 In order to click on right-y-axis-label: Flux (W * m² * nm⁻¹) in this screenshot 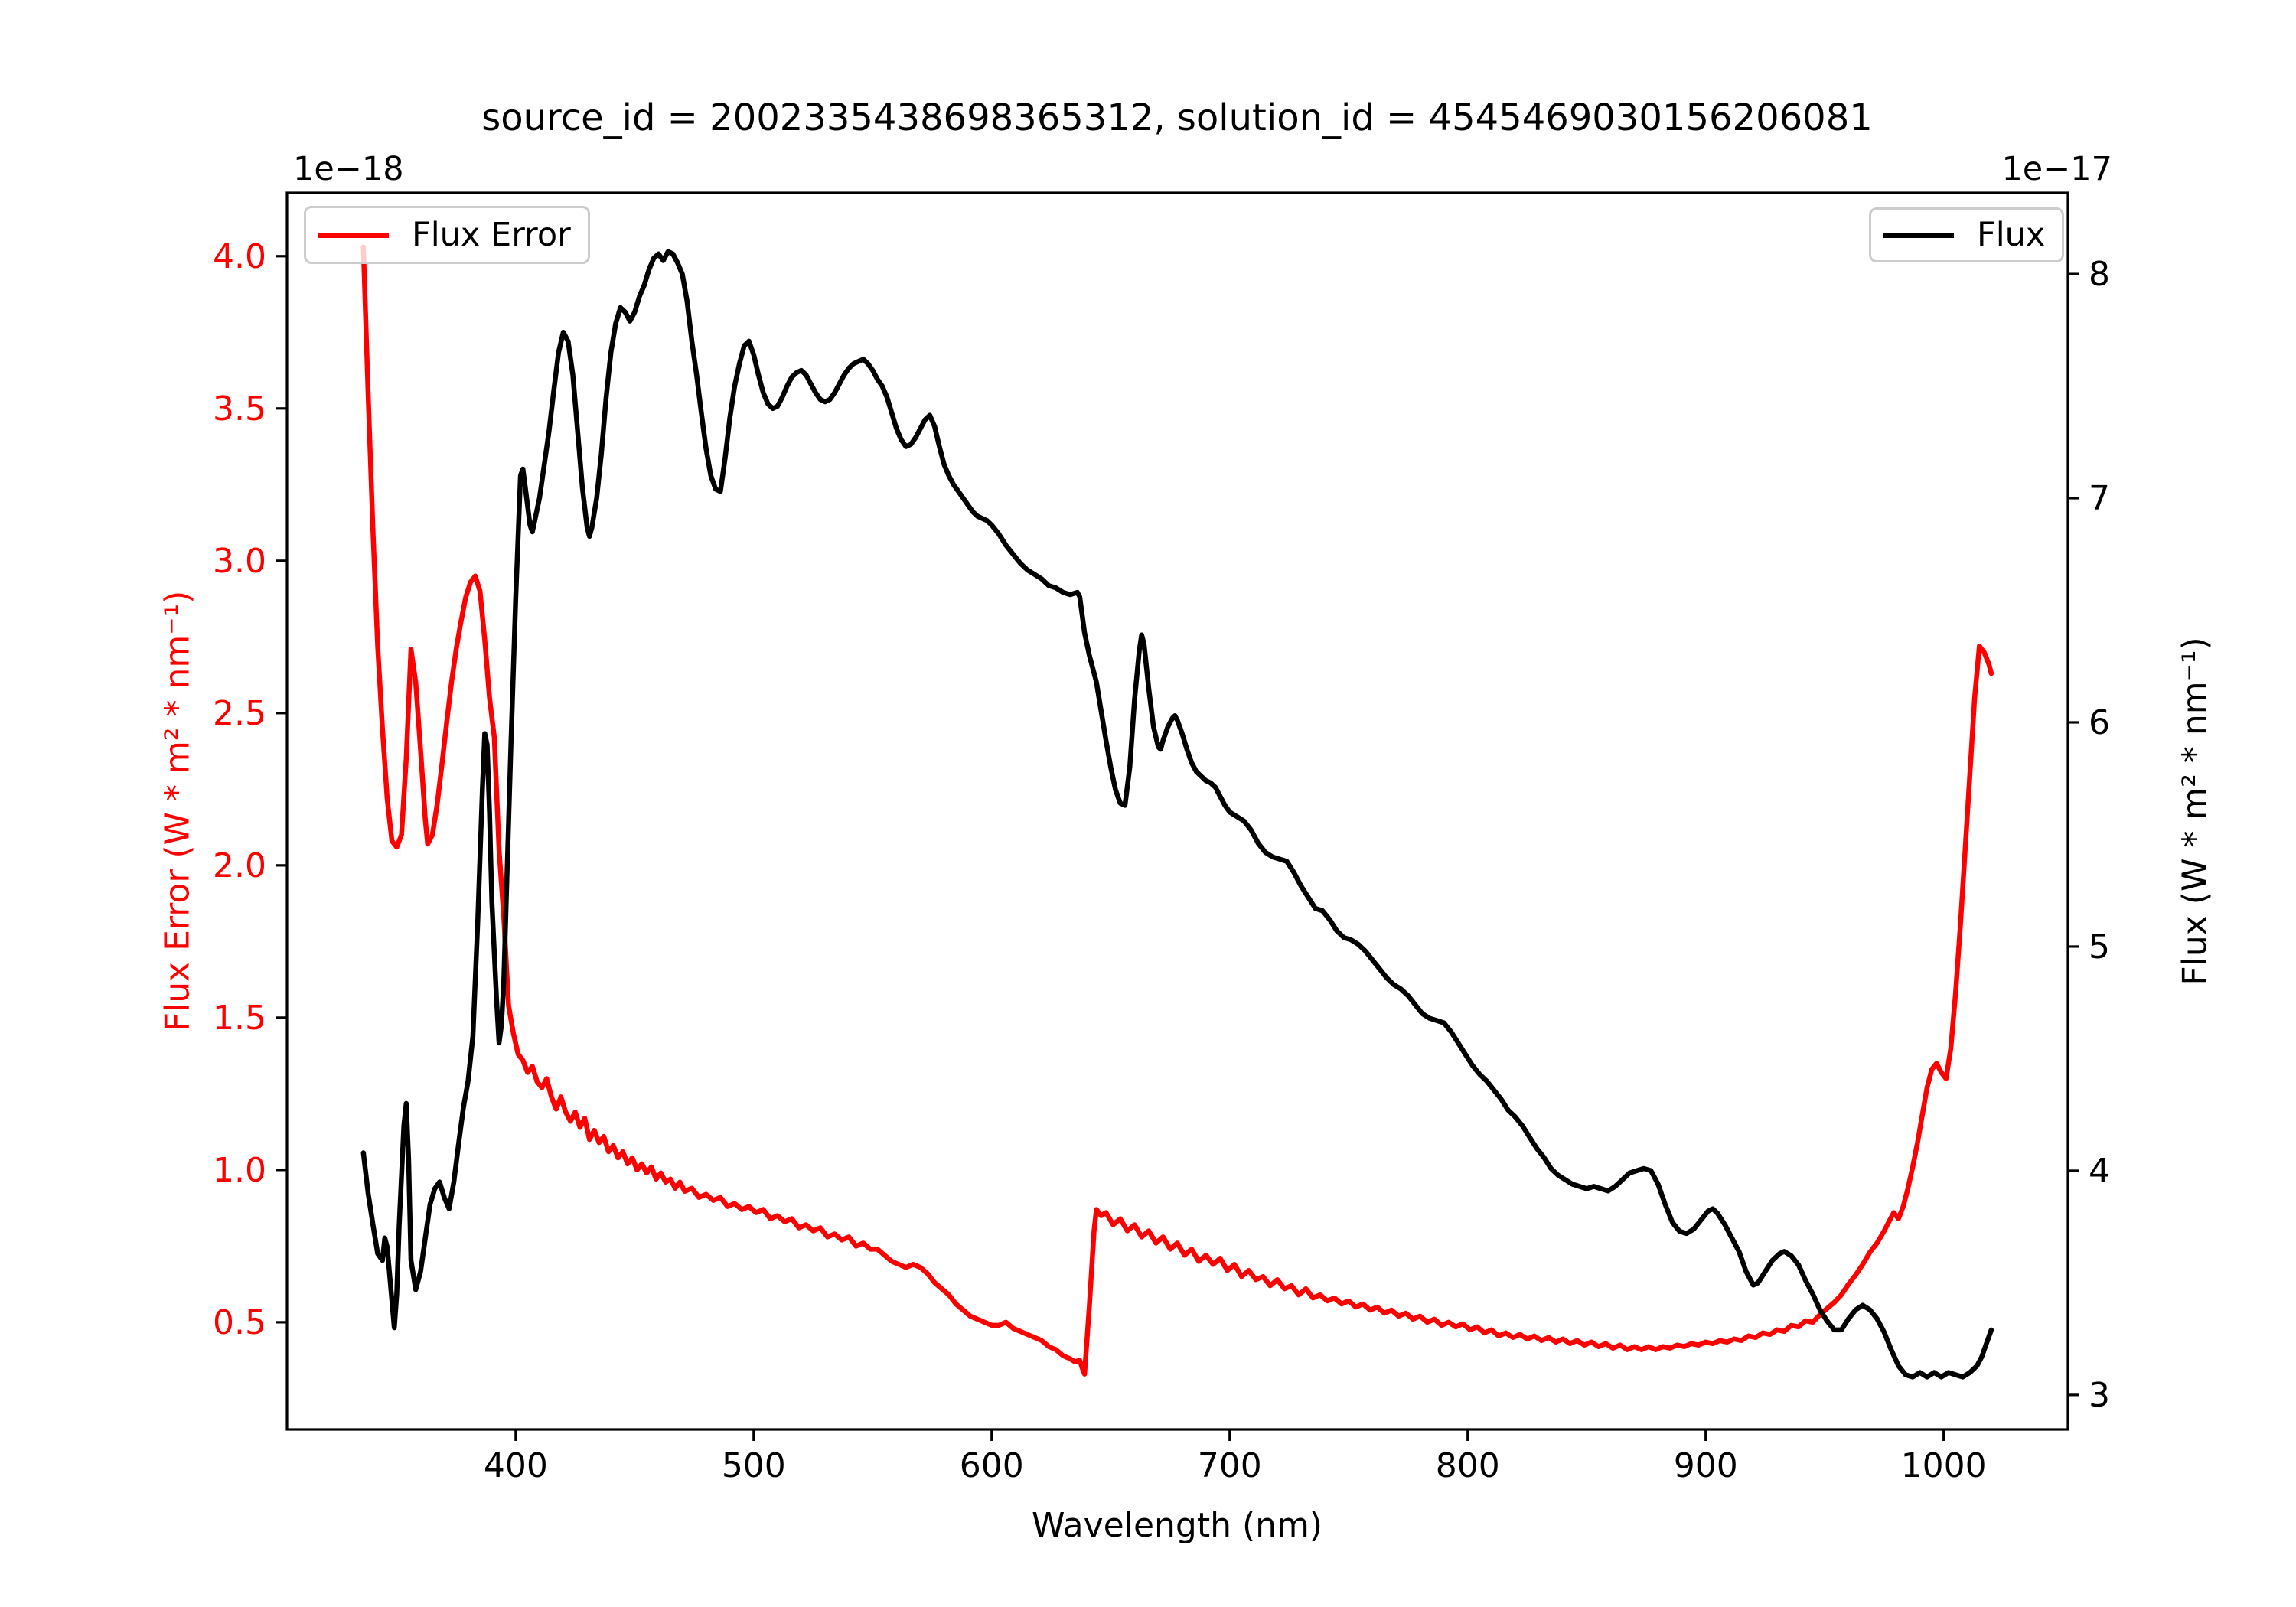, I will do `click(2195, 811)`.